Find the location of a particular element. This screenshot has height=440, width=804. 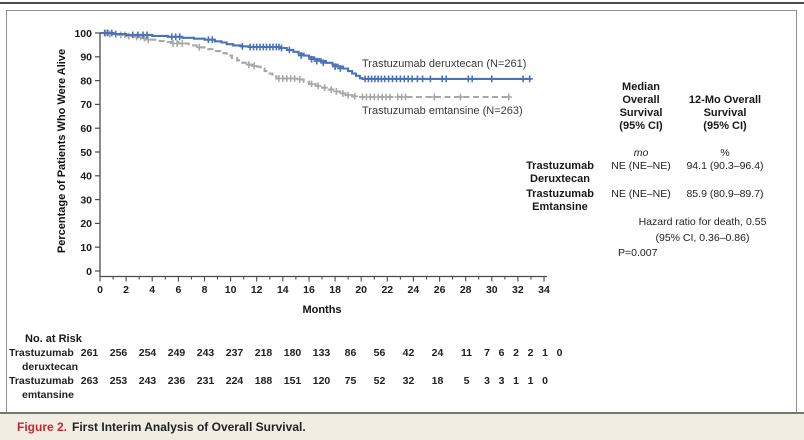

survival-curves is located at coordinates (316, 65).